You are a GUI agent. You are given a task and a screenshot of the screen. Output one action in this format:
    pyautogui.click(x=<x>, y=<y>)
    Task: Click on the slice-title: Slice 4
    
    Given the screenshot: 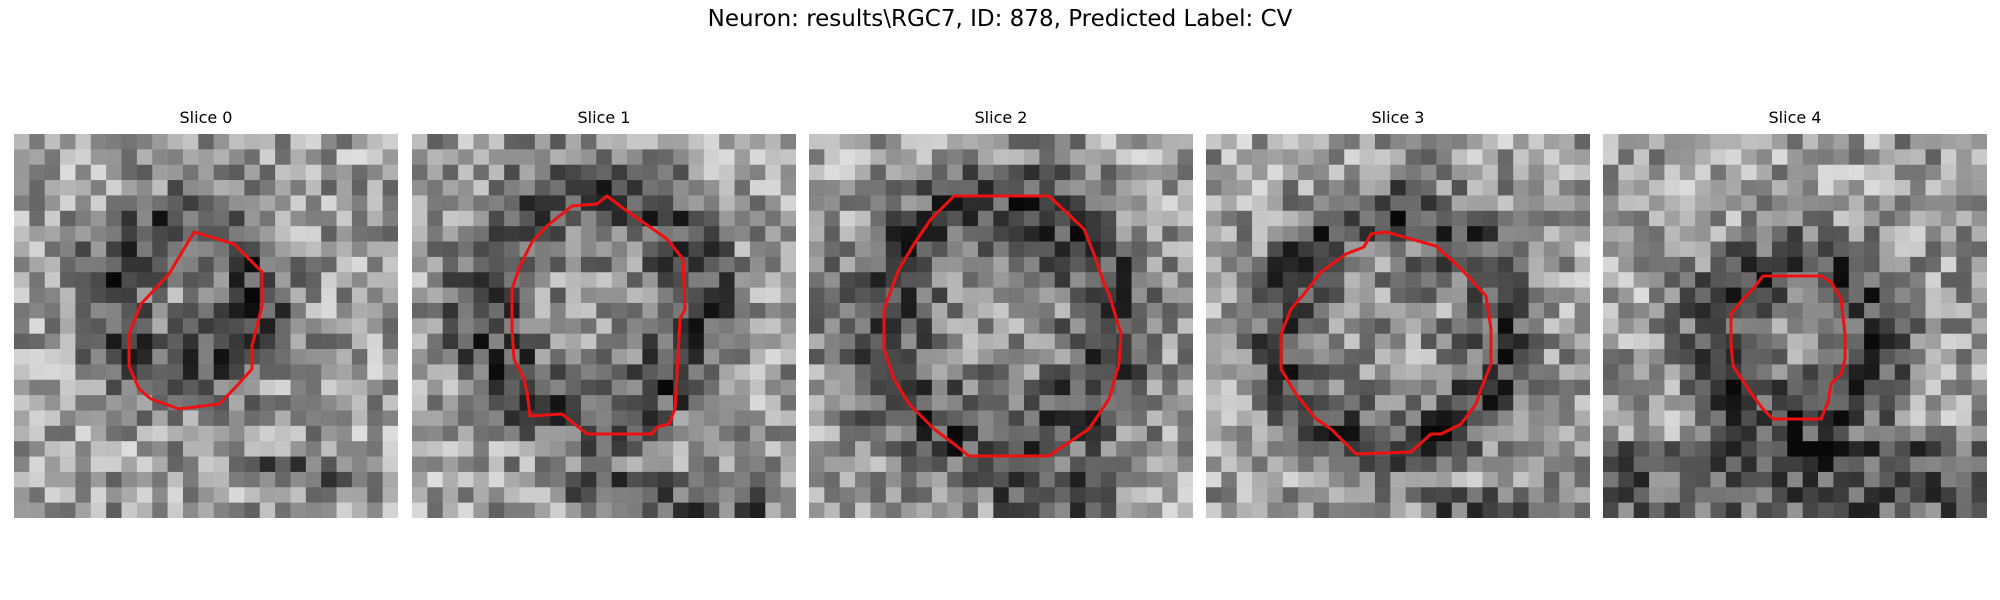 What is the action you would take?
    pyautogui.click(x=1795, y=117)
    